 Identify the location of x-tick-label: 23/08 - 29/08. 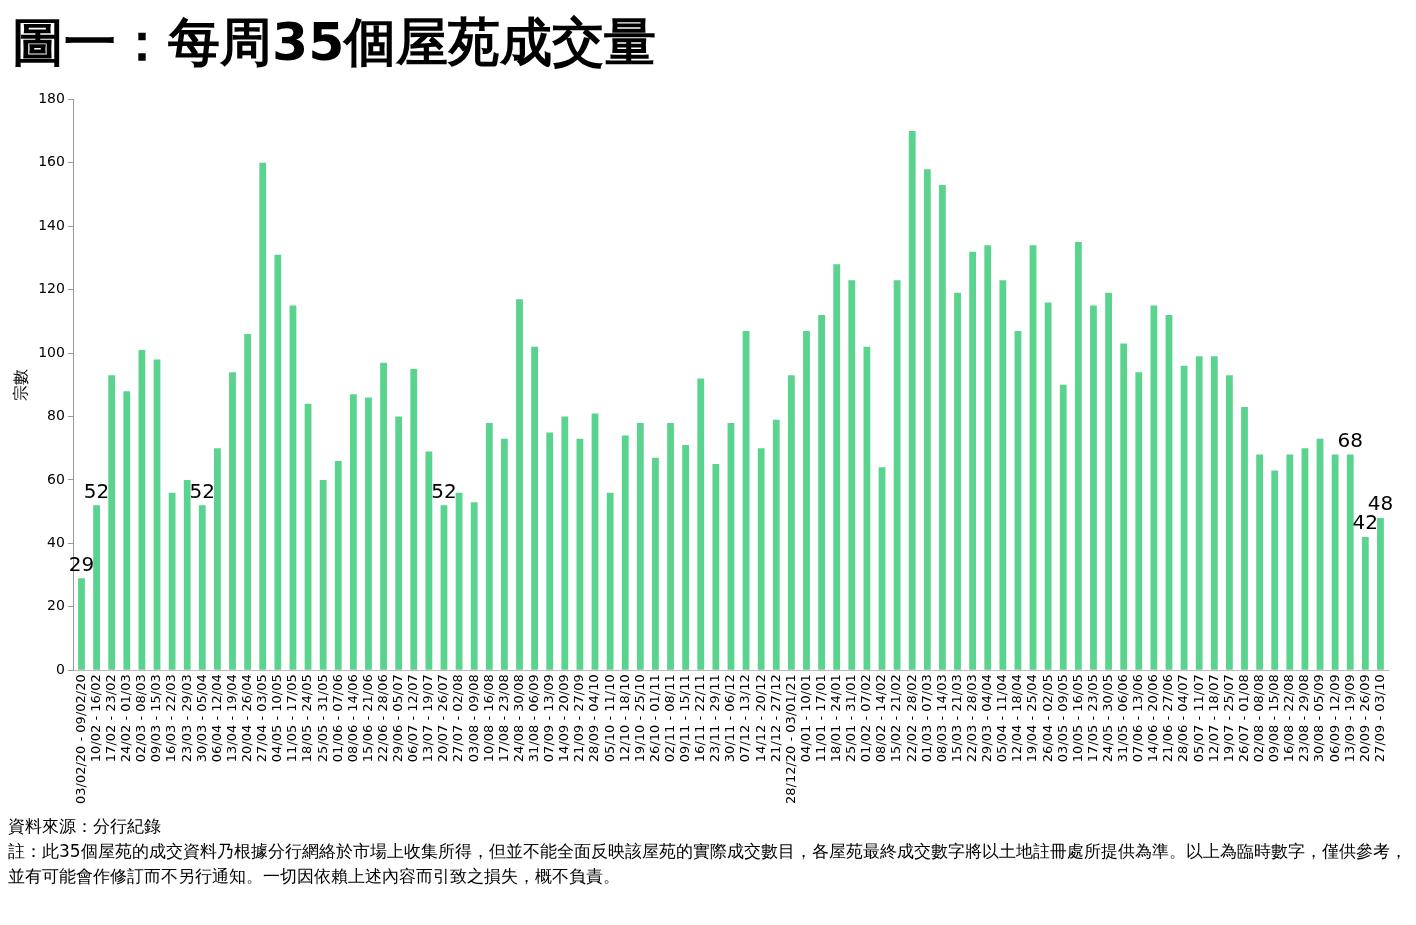
(1304, 718).